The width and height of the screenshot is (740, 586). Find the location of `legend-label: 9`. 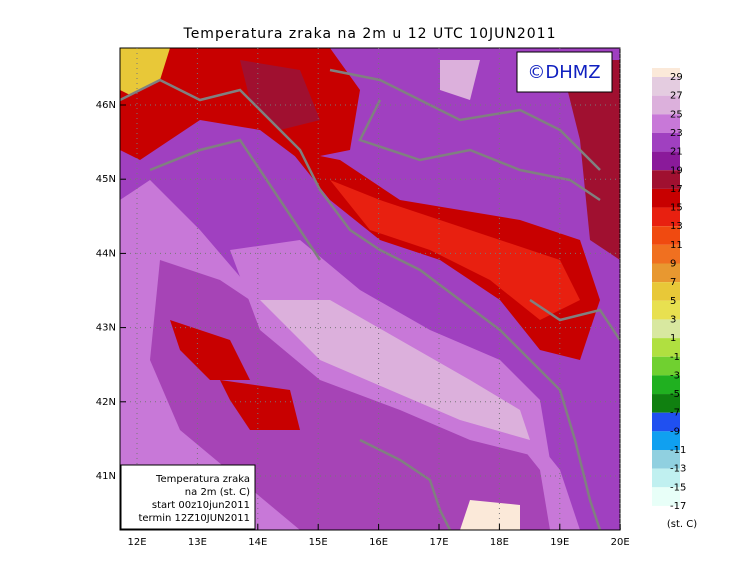

legend-label: 9 is located at coordinates (673, 264).